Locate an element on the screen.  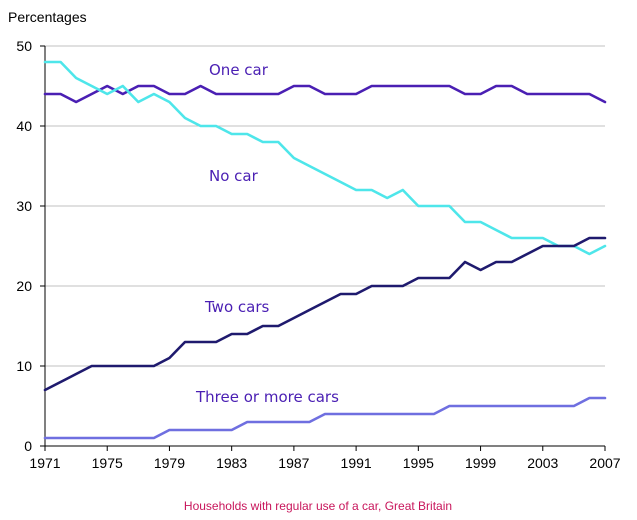
x-tick-label-1975: 1975 is located at coordinates (107, 463).